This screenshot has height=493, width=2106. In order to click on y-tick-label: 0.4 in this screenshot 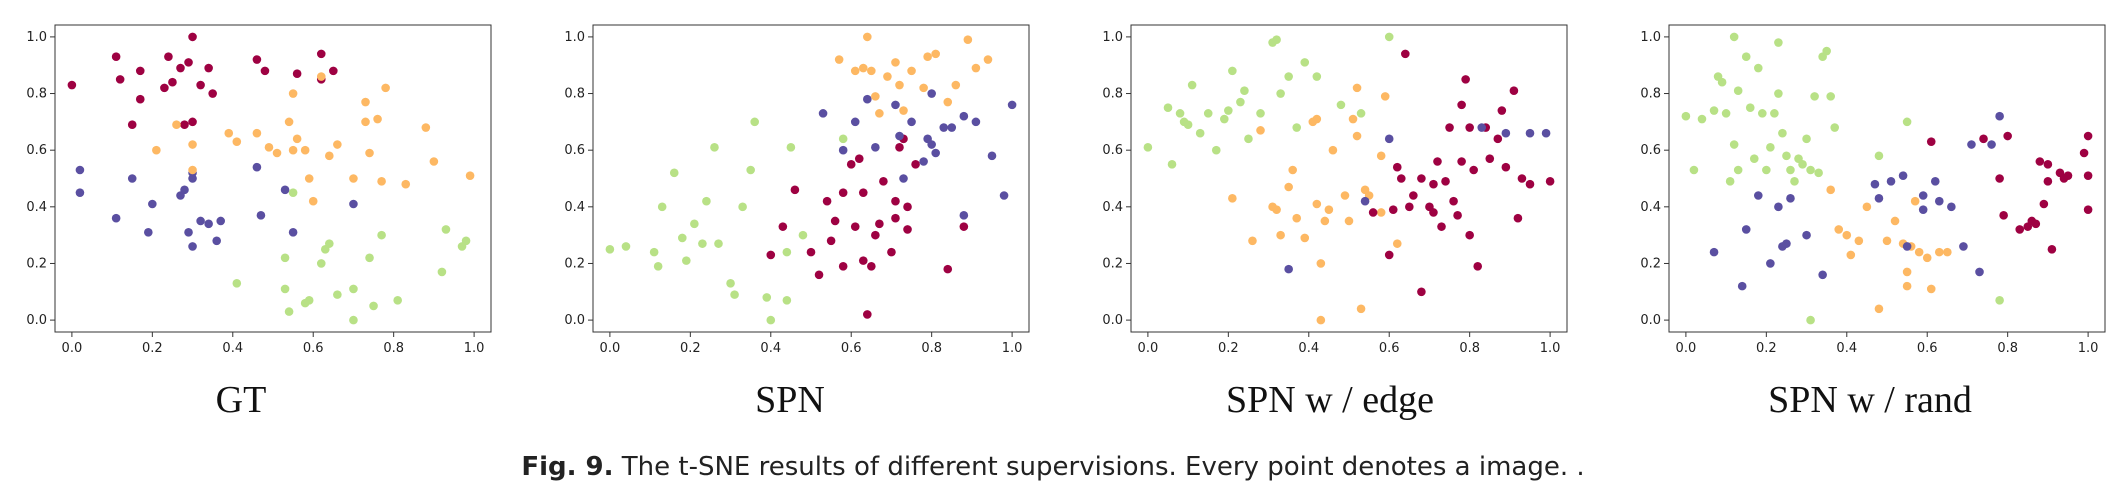, I will do `click(1112, 207)`.